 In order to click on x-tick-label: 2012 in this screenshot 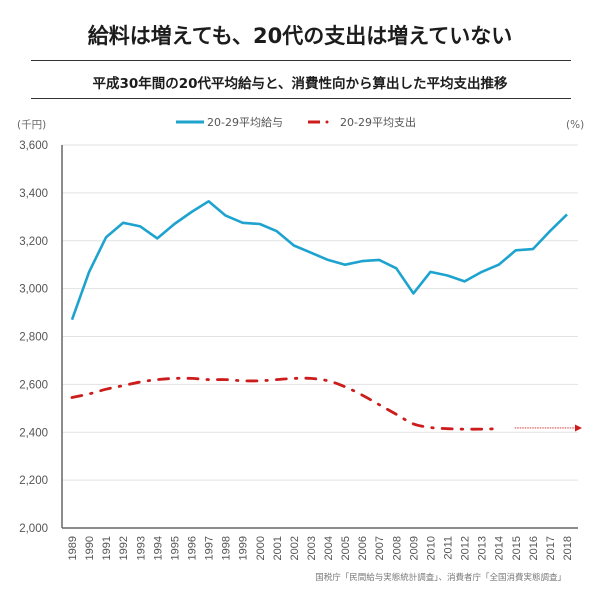, I will do `click(466, 548)`.